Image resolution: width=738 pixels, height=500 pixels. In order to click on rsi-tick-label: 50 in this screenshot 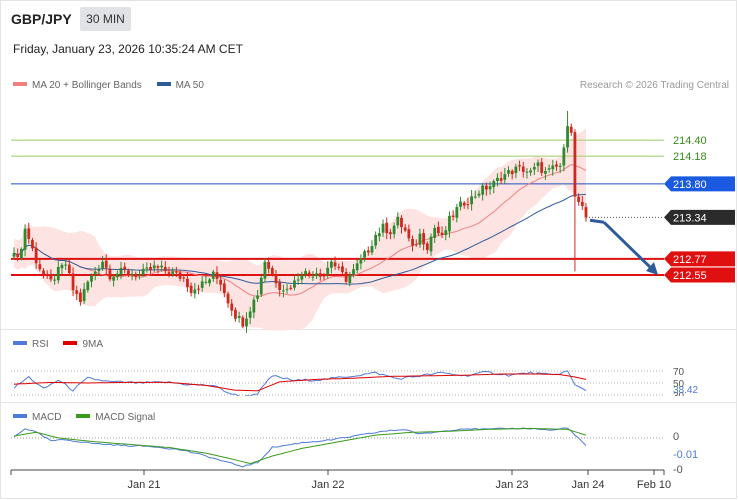, I will do `click(679, 384)`.